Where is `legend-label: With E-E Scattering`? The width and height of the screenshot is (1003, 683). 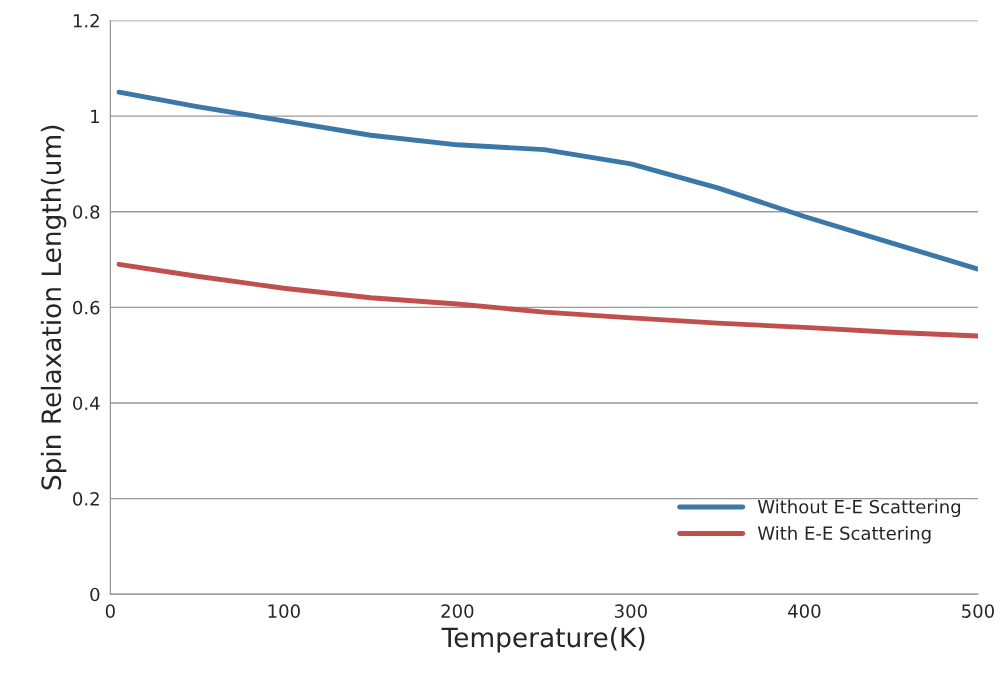
legend-label: With E-E Scattering is located at coordinates (844, 535).